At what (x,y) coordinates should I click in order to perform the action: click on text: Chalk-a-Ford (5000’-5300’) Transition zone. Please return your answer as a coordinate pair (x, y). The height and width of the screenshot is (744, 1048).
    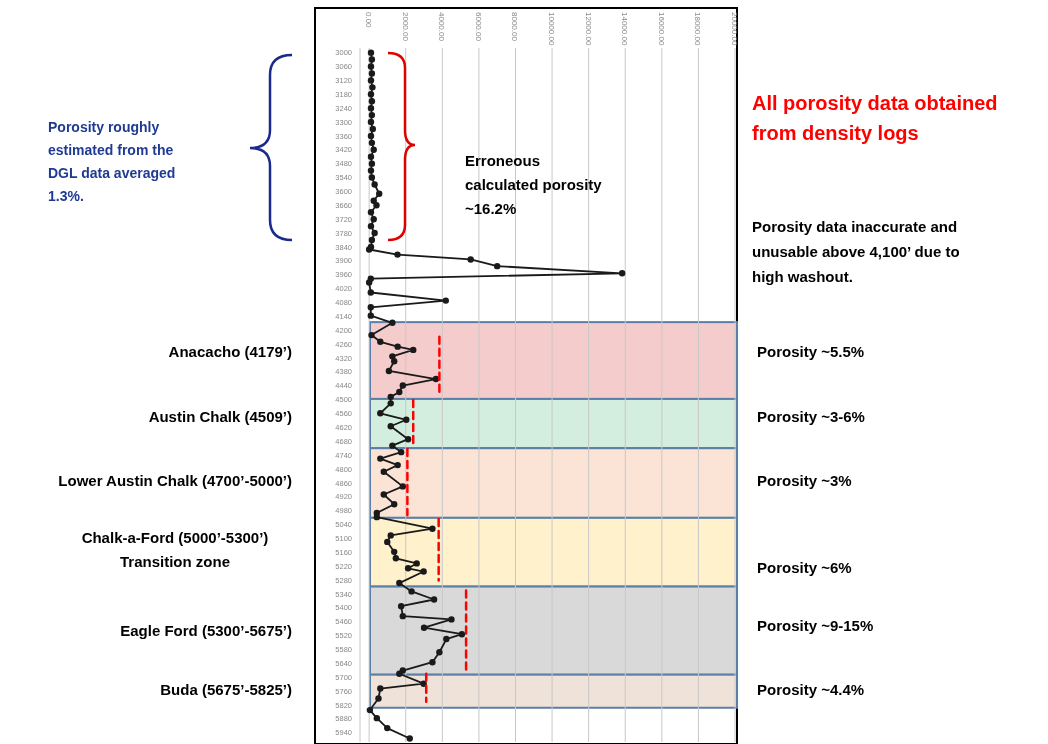
    Looking at the image, I should click on (175, 549).